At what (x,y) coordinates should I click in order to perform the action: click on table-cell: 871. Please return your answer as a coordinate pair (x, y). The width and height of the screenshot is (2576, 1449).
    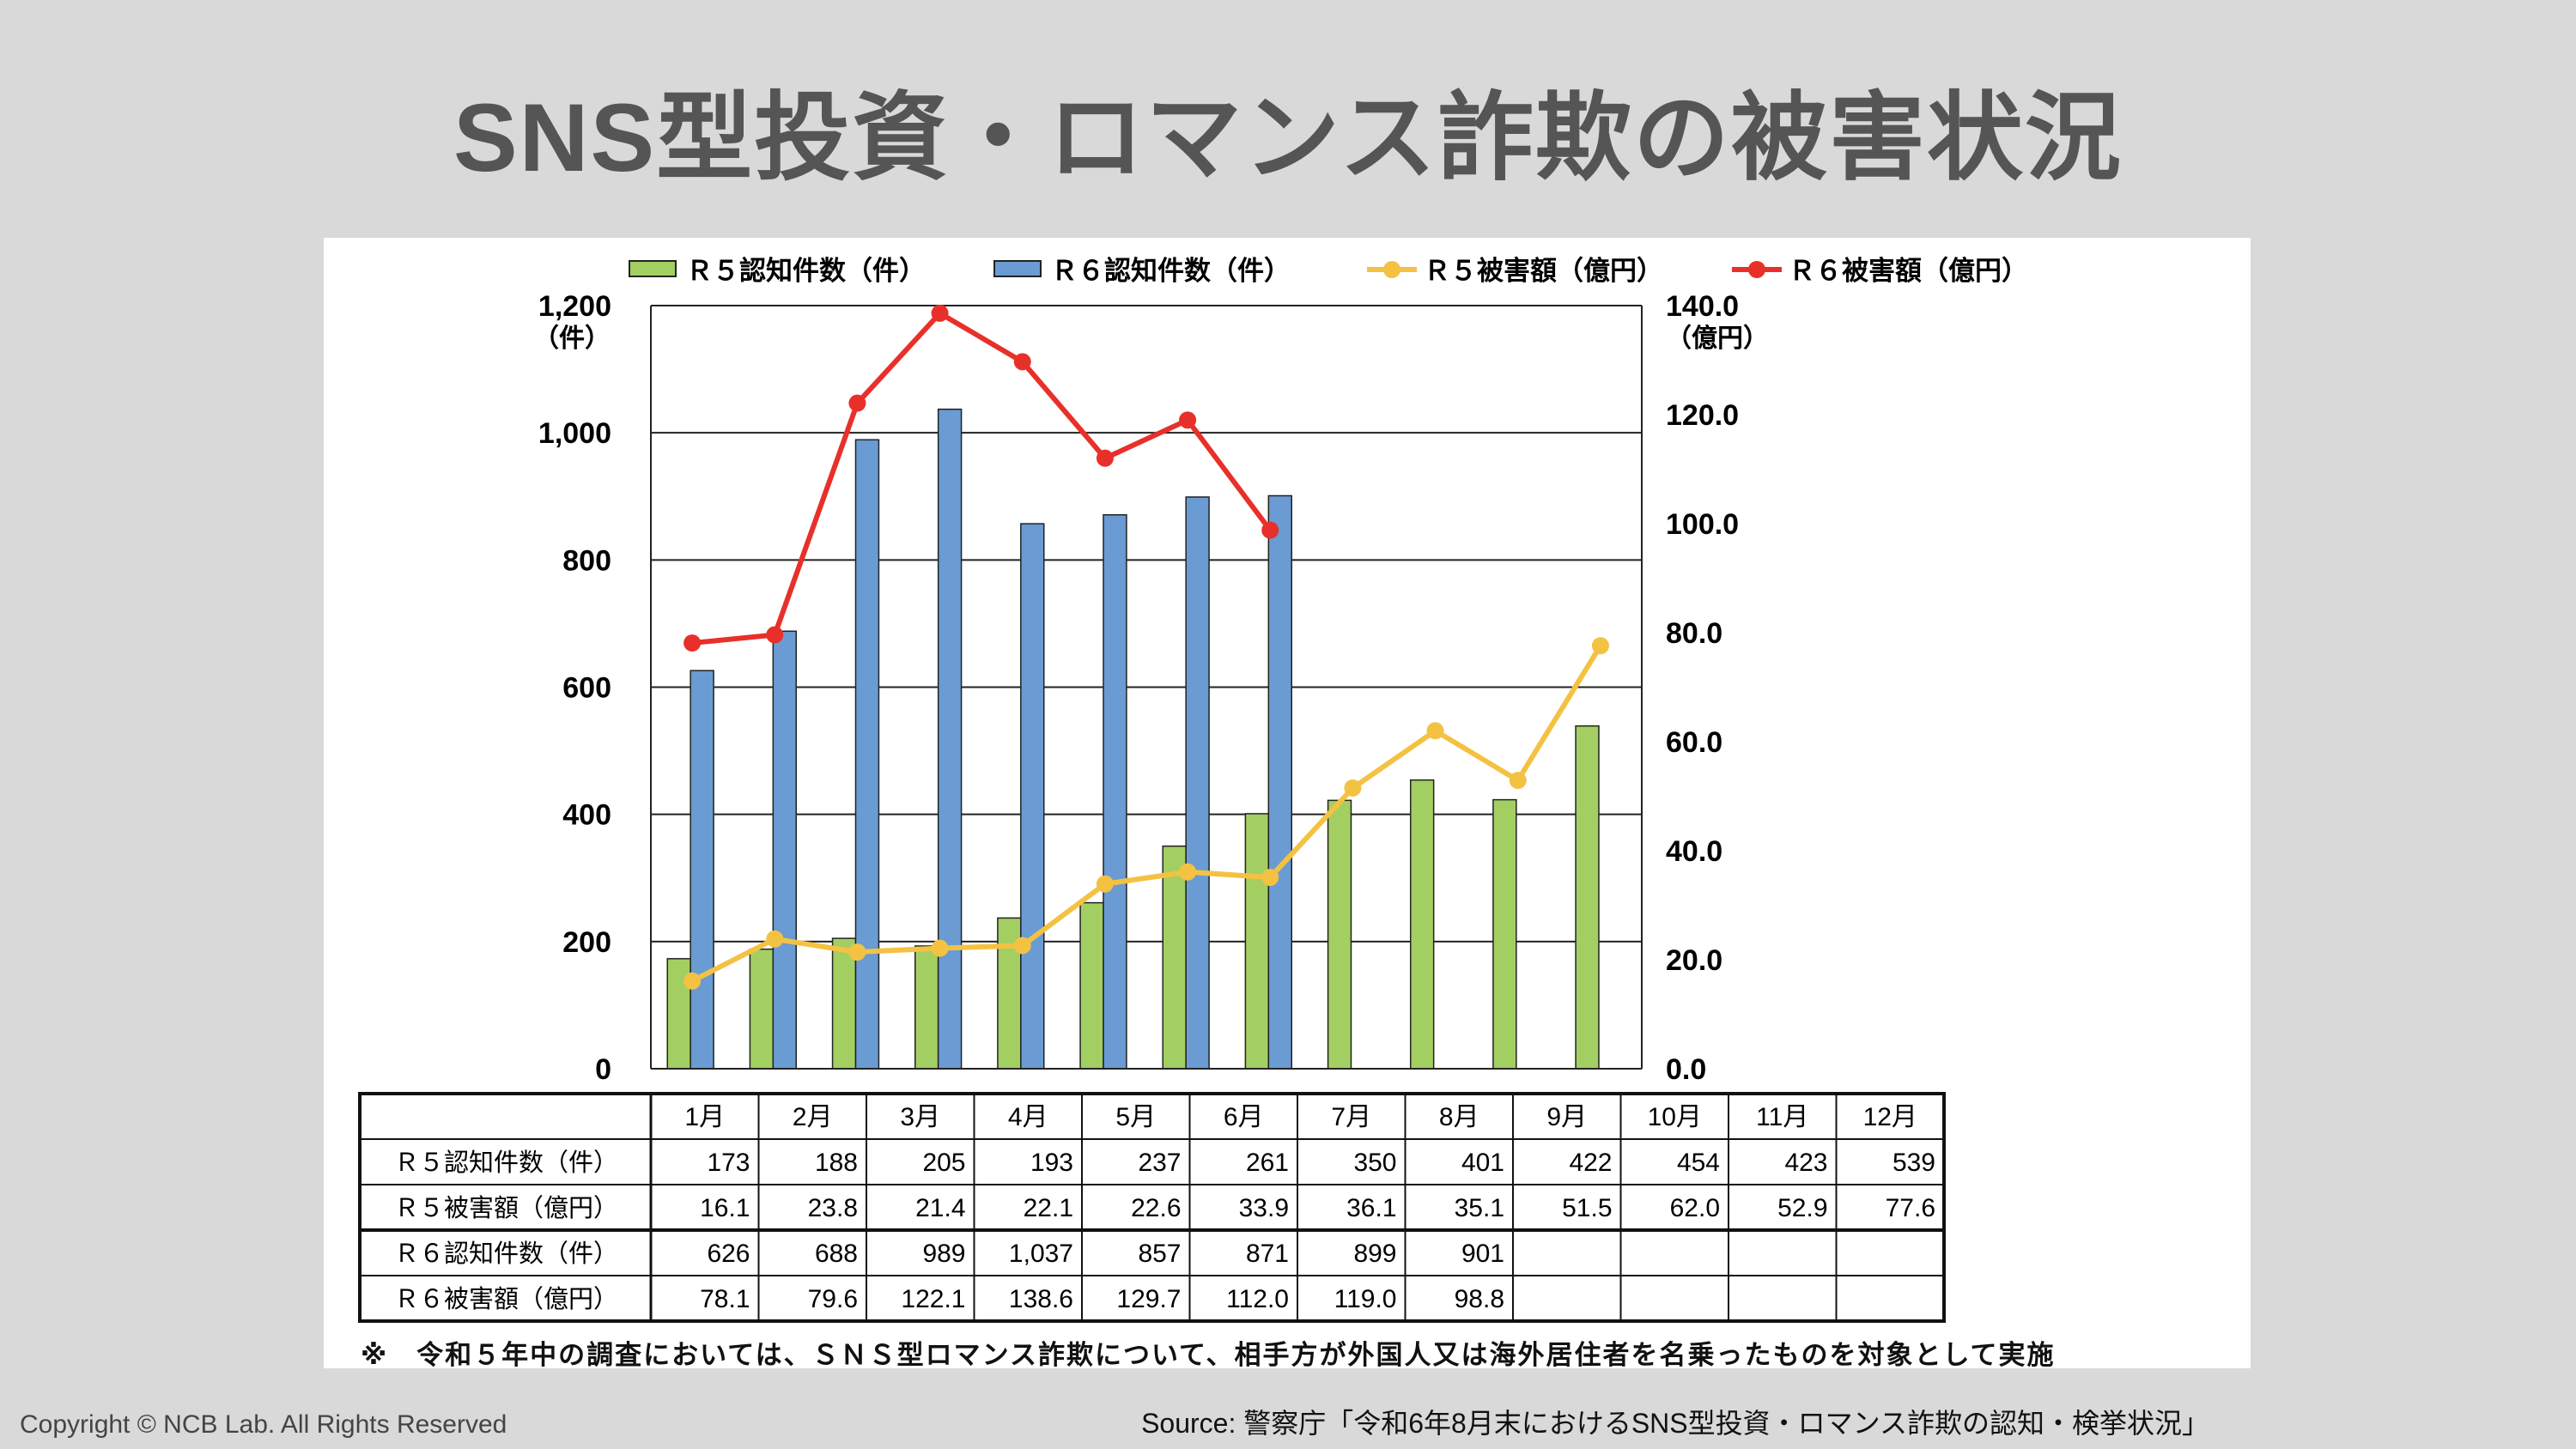
    Looking at the image, I should click on (1268, 1254).